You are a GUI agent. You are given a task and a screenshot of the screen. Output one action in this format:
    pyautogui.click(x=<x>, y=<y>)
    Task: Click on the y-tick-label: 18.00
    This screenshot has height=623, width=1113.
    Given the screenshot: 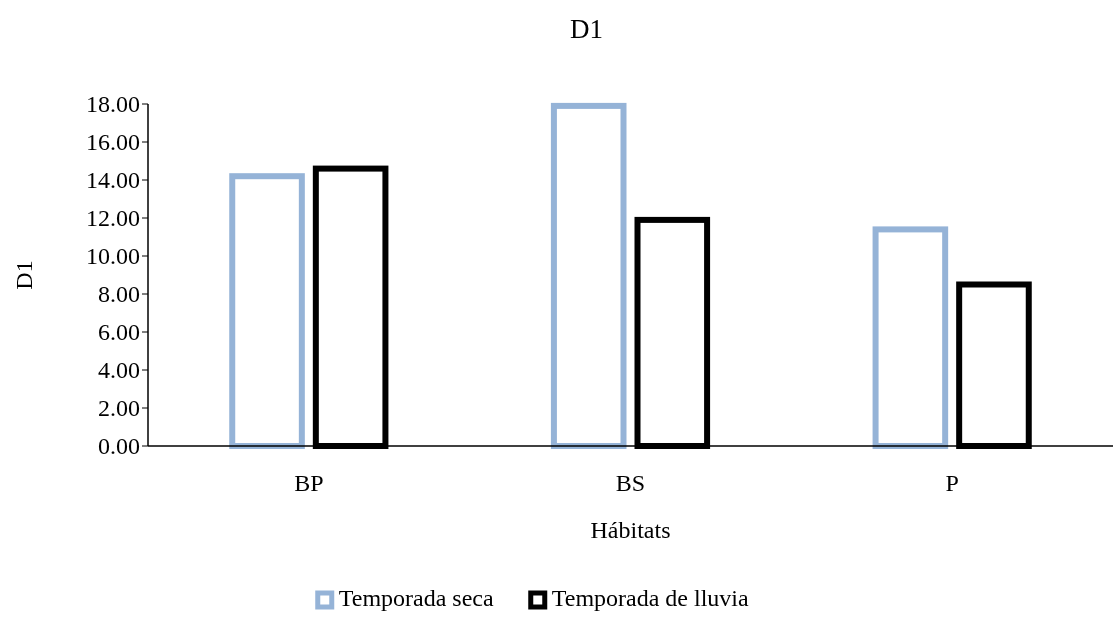 What is the action you would take?
    pyautogui.click(x=113, y=104)
    